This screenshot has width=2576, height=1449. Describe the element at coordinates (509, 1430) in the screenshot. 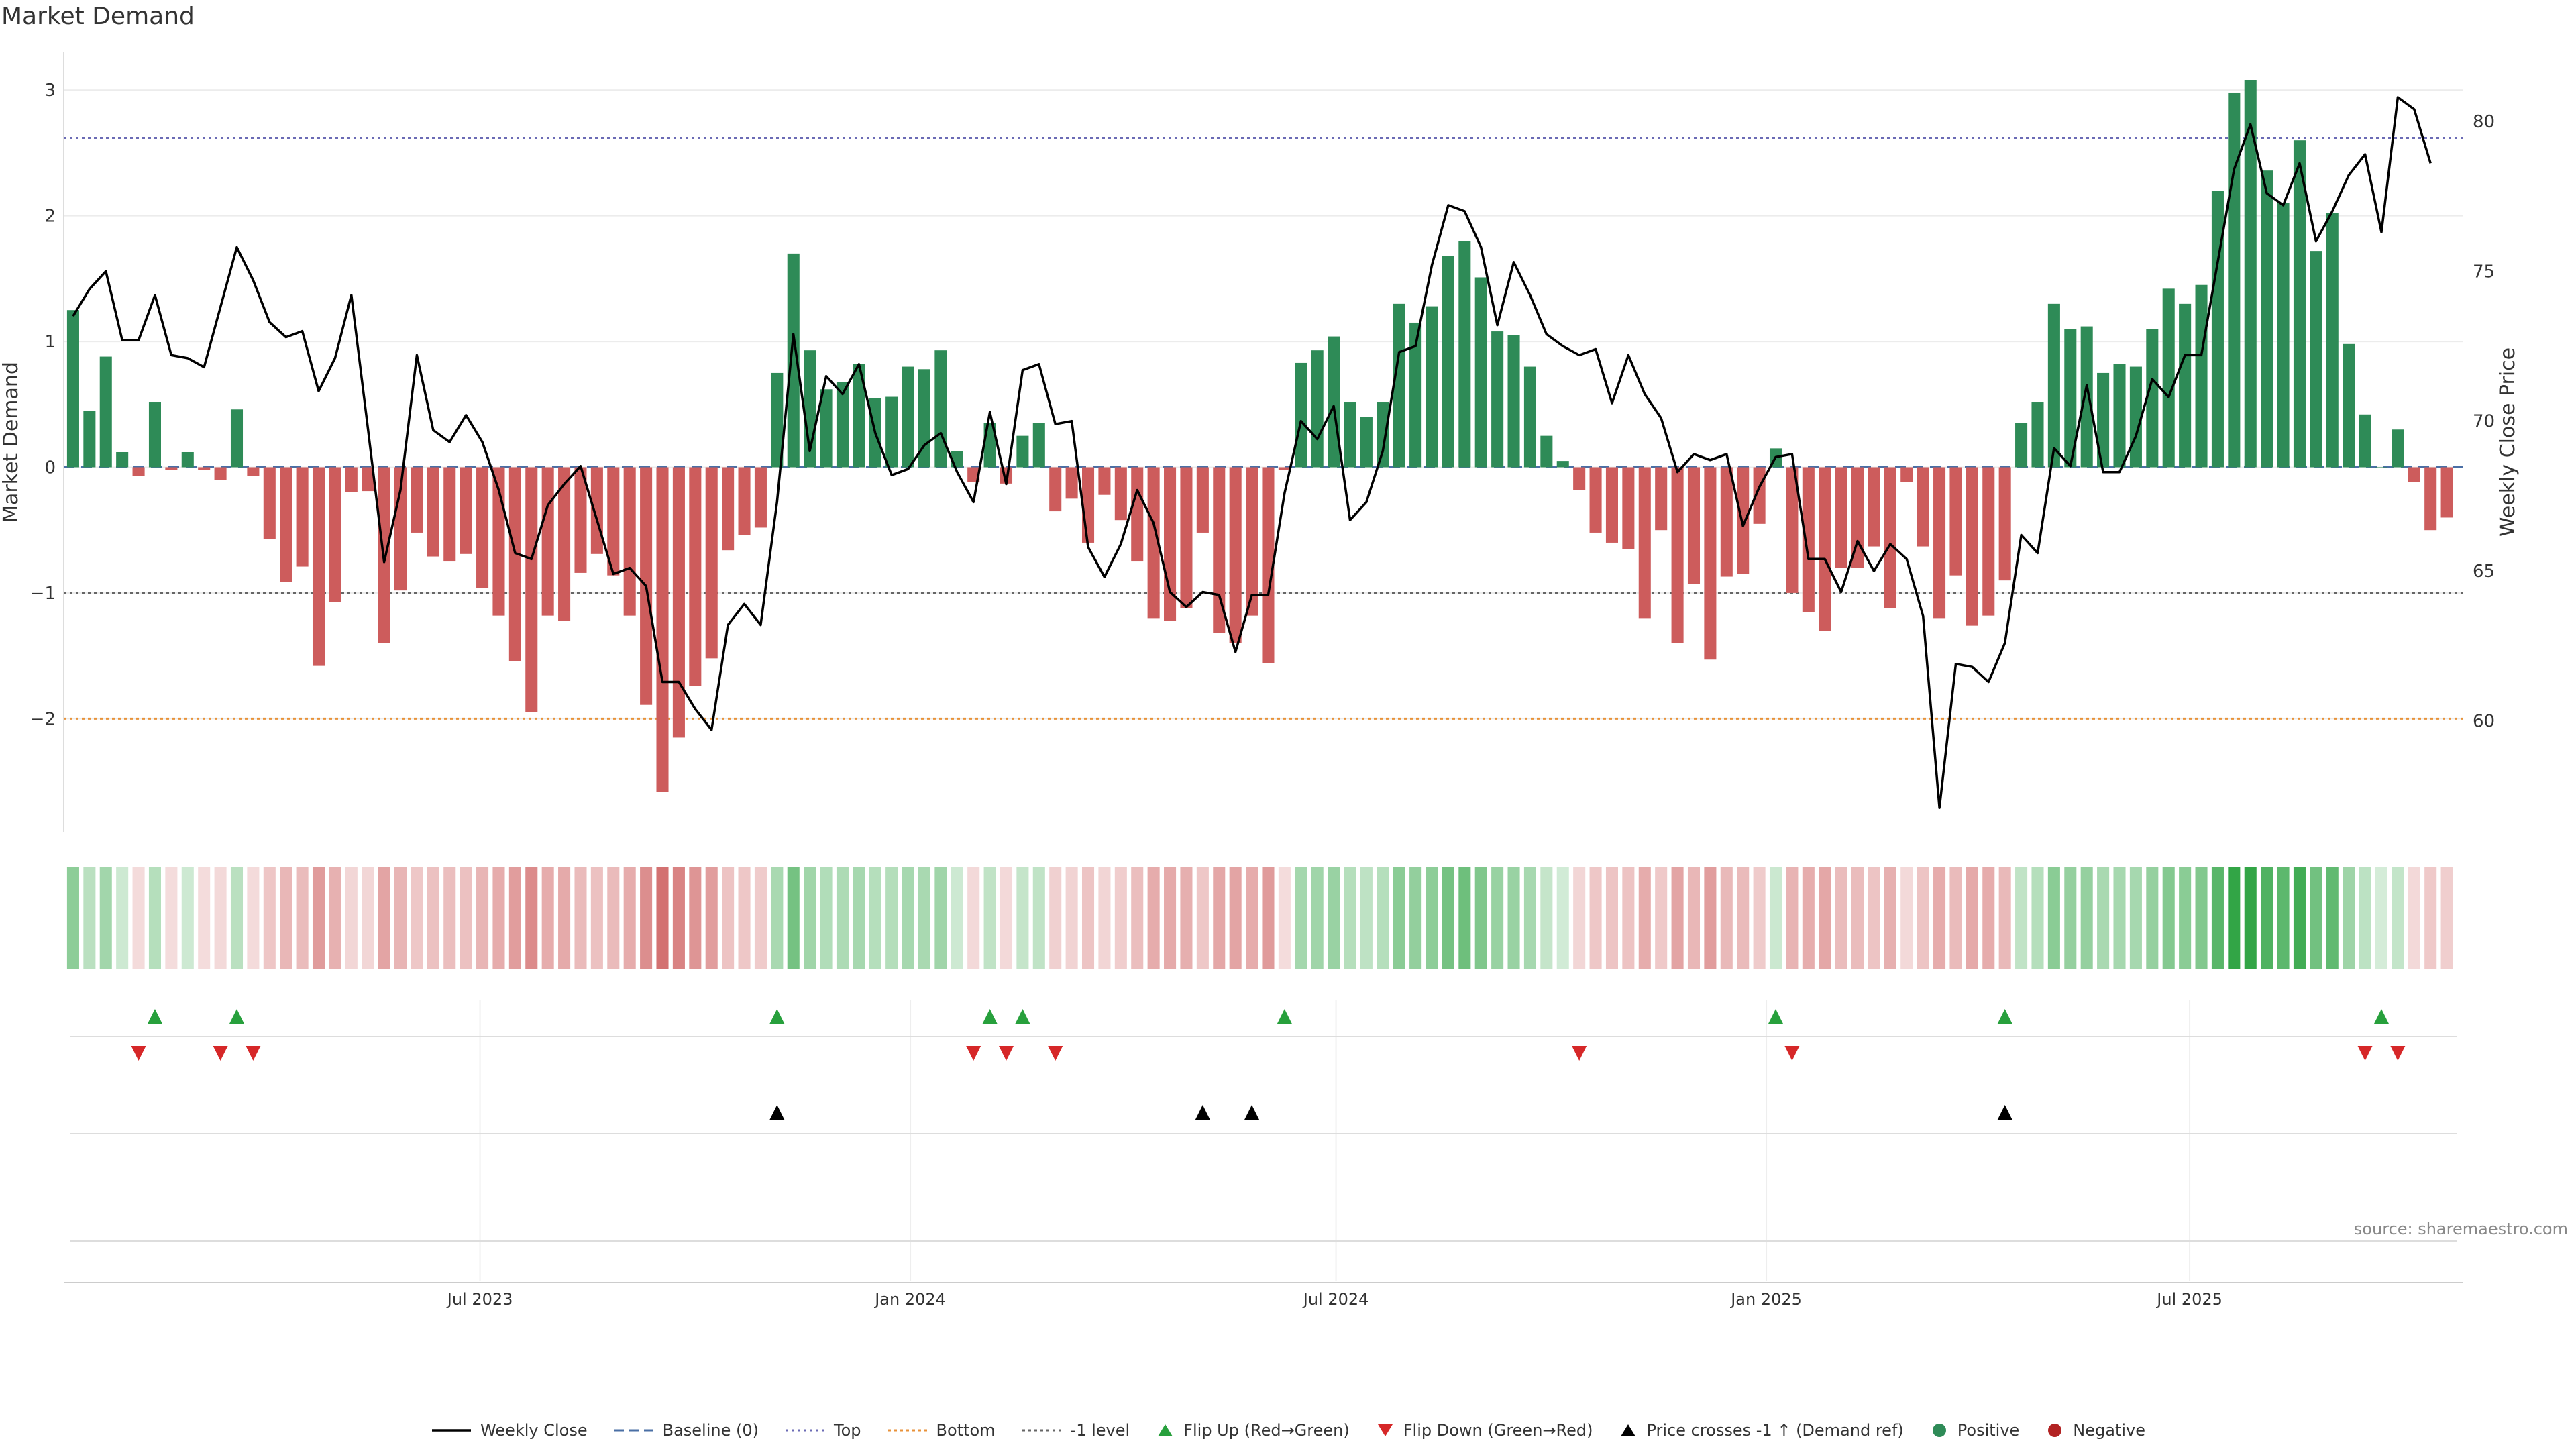

I see `legend-item: Weekly Close` at that location.